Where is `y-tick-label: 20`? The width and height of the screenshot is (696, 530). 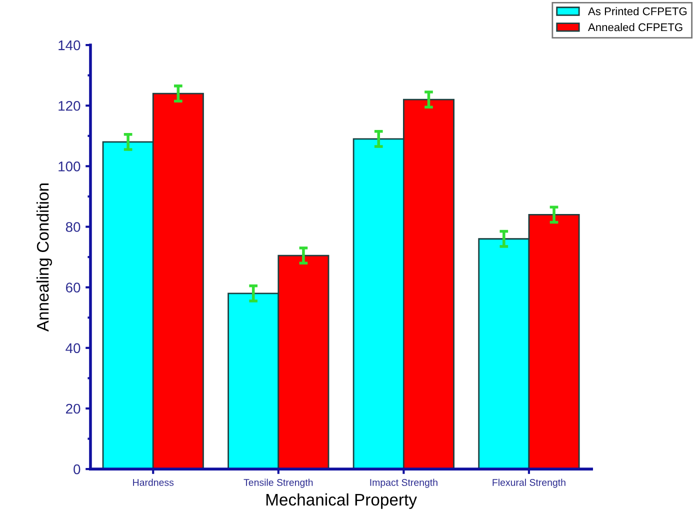
y-tick-label: 20 is located at coordinates (73, 409).